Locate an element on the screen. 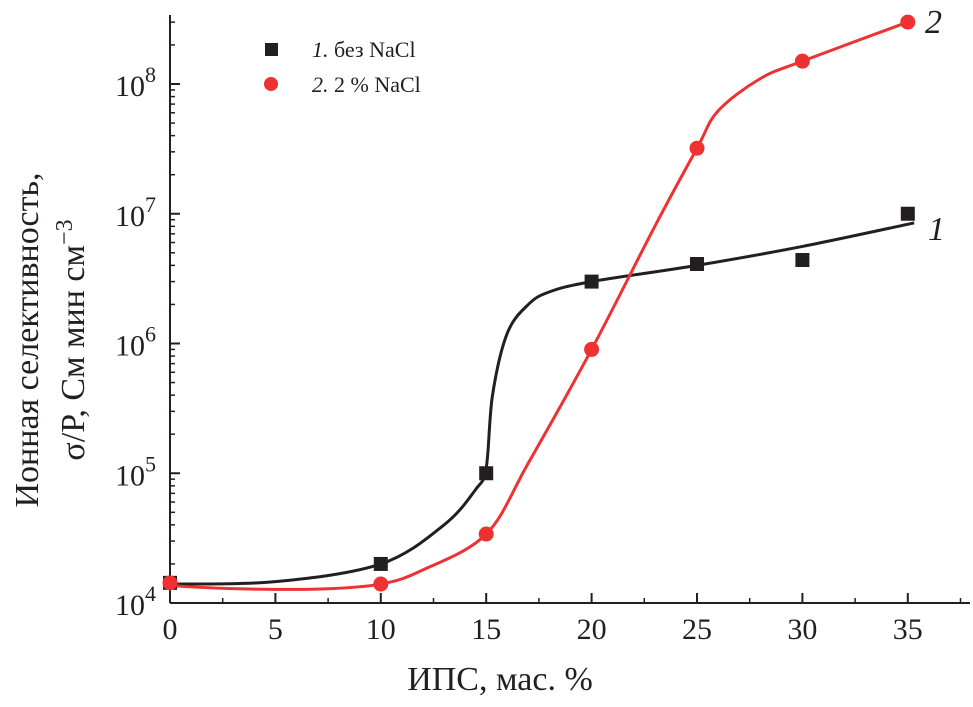  x-tick-label: 10 is located at coordinates (381, 629).